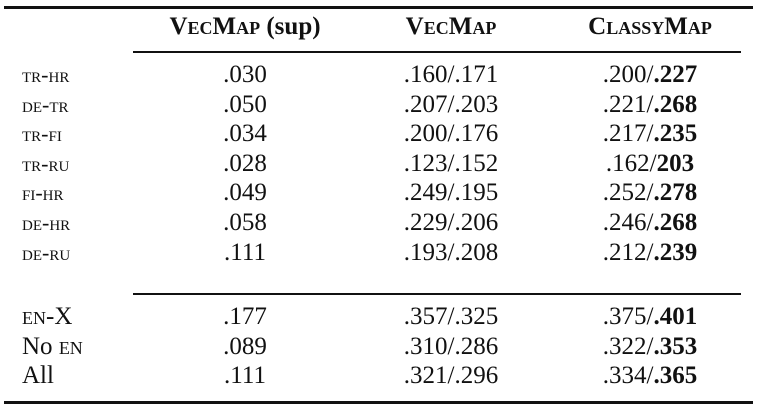 Image resolution: width=763 pixels, height=408 pixels. Describe the element at coordinates (628, 104) in the screenshot. I see `value-plain: .221/` at that location.